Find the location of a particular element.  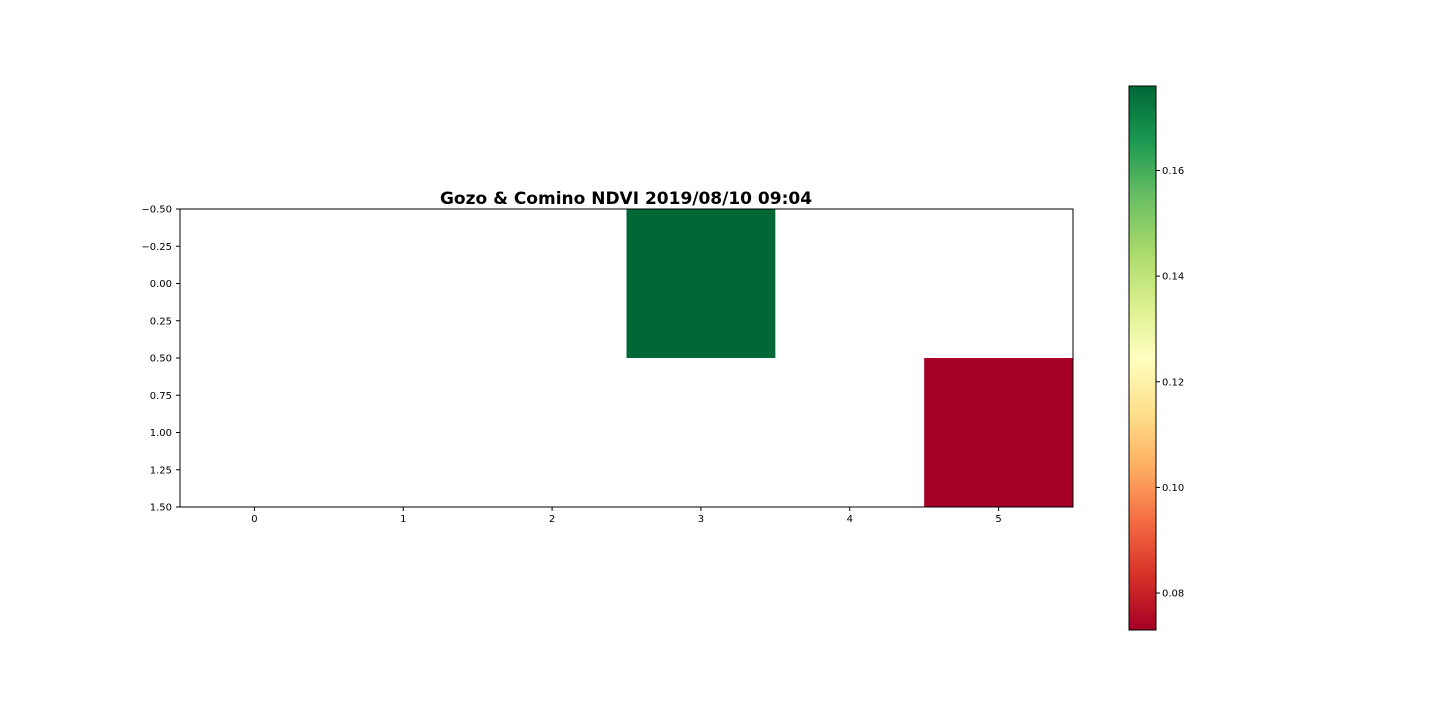

y-axis: −0.50 −0.25 0.00 0.25 0.50 0.75 1.00 1.25 1.50 is located at coordinates (160, 359).